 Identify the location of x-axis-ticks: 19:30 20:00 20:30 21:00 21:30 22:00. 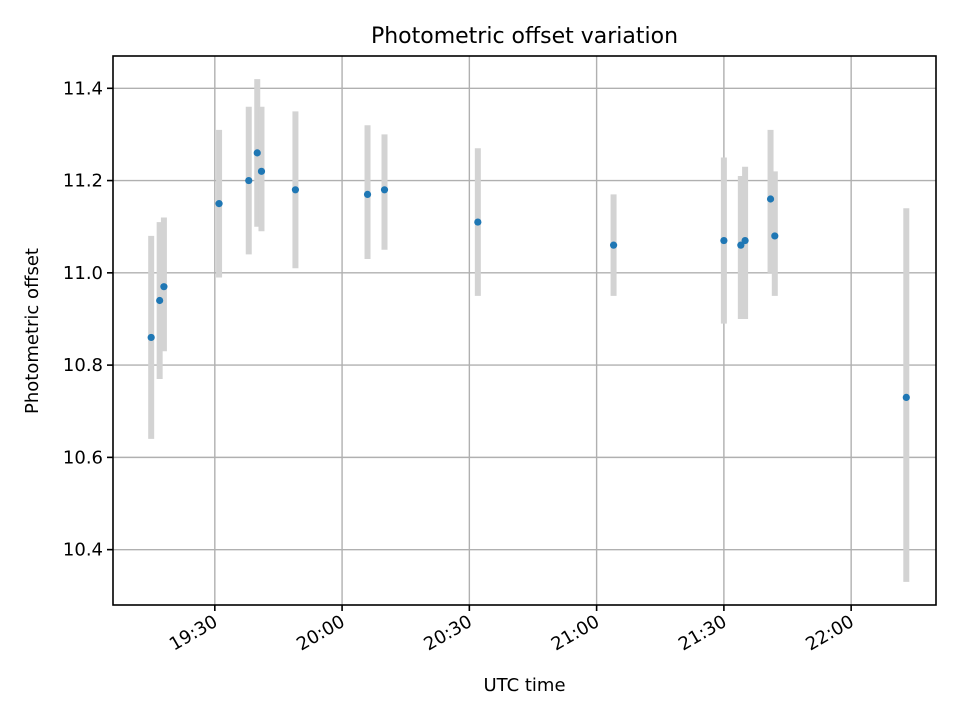
(512, 630).